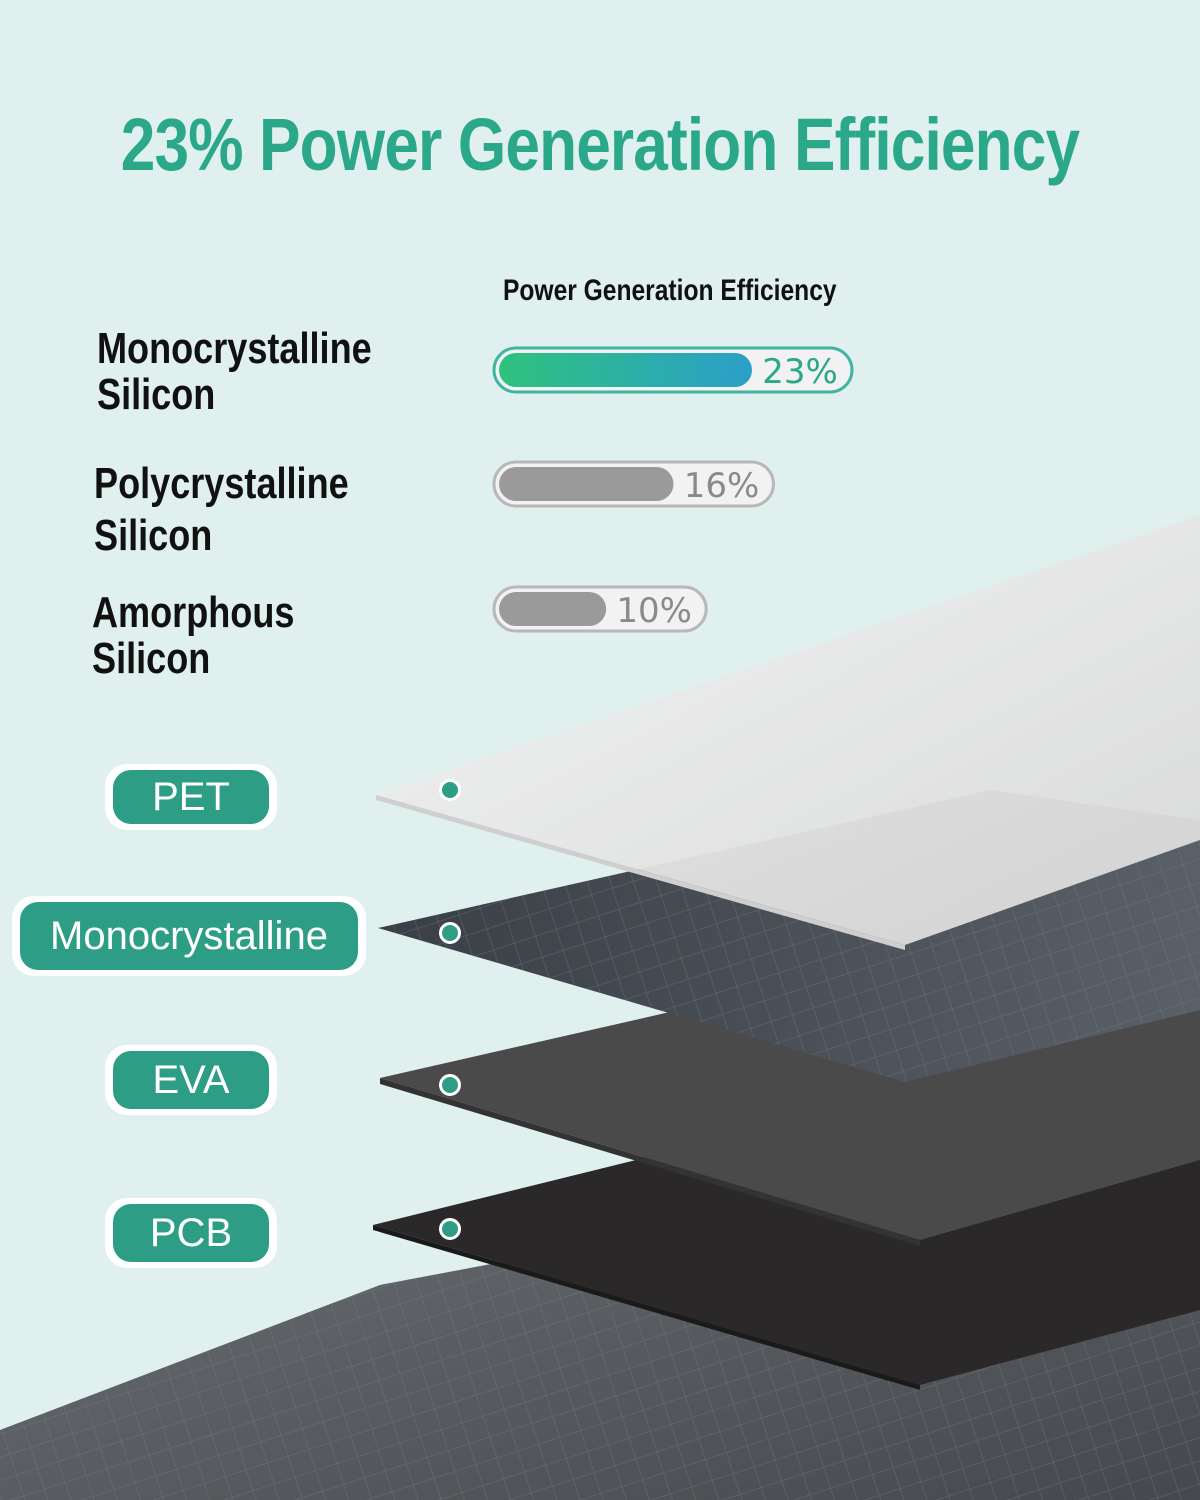  Describe the element at coordinates (221, 483) in the screenshot. I see `row-label-line1: Polycrystalline` at that location.